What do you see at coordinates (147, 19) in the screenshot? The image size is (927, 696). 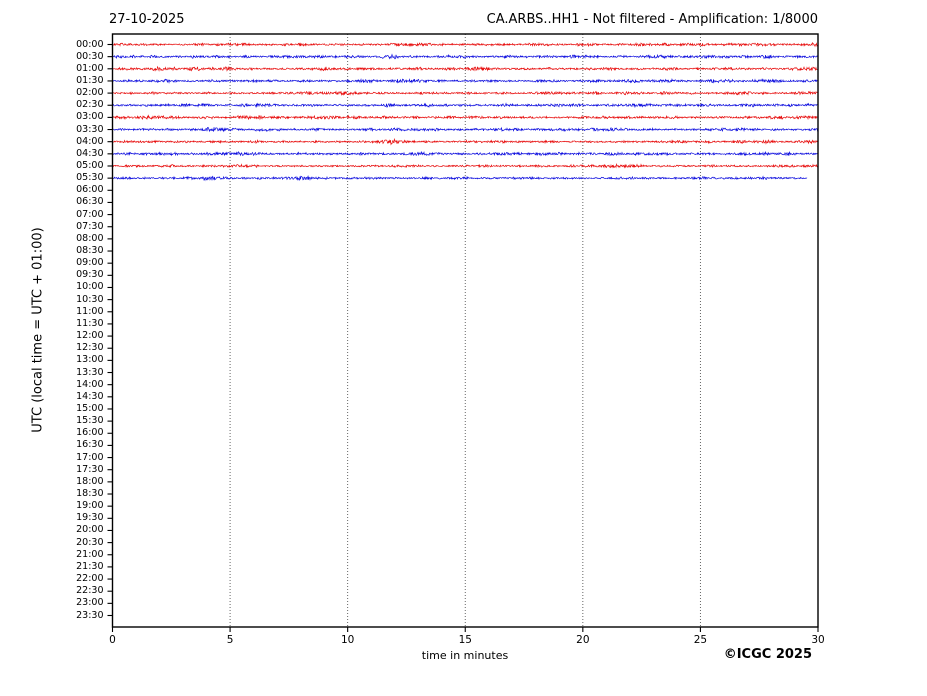 I see `date-title: 27-10-2025` at bounding box center [147, 19].